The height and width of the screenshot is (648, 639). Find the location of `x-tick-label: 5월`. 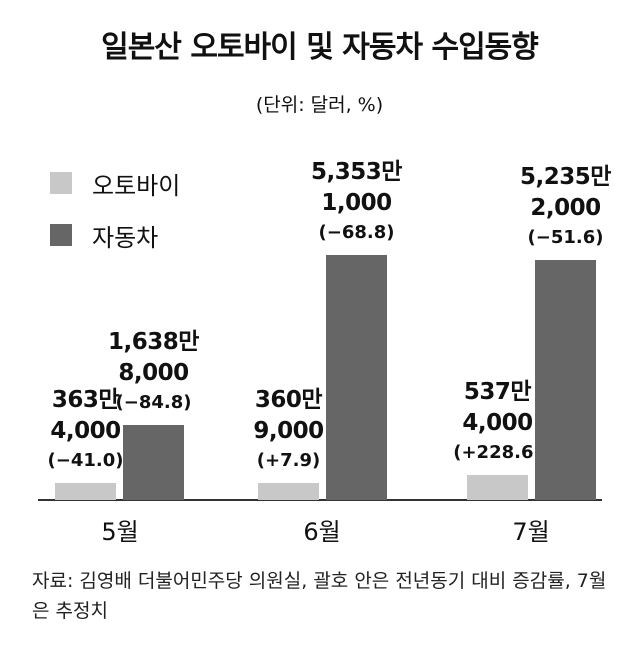

x-tick-label: 5월 is located at coordinates (120, 532).